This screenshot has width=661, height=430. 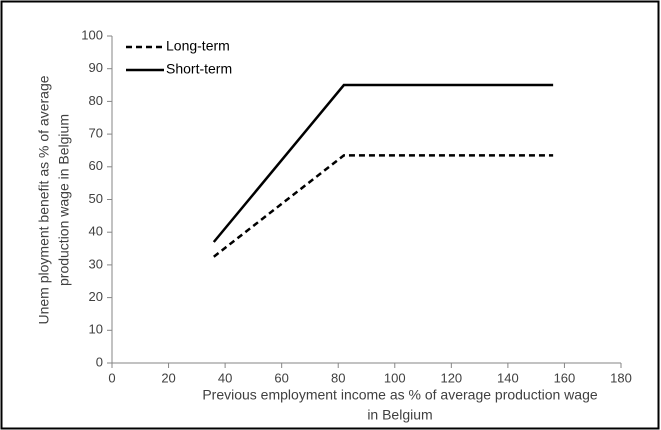 What do you see at coordinates (198, 46) in the screenshot?
I see `legend-label: Long-term` at bounding box center [198, 46].